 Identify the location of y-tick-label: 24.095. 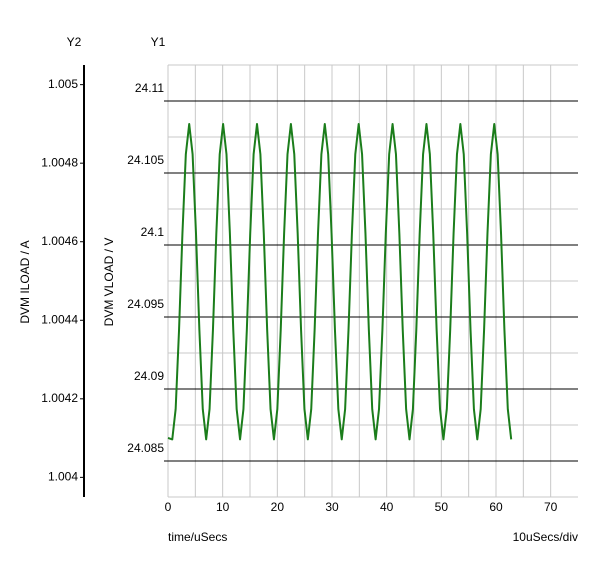
(145, 304).